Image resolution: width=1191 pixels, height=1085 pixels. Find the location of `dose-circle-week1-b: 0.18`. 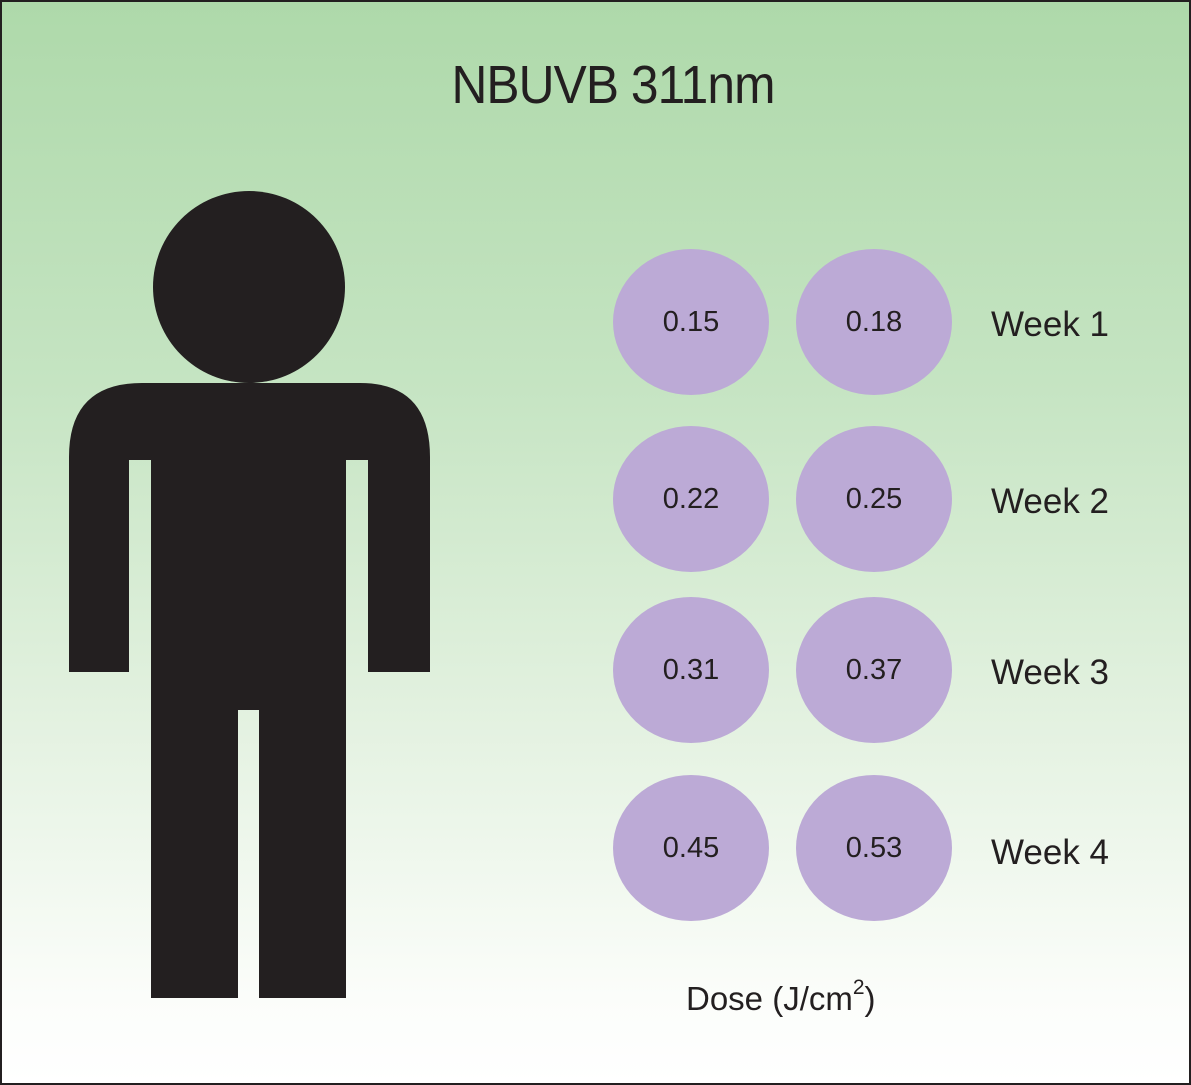

dose-circle-week1-b: 0.18 is located at coordinates (874, 322).